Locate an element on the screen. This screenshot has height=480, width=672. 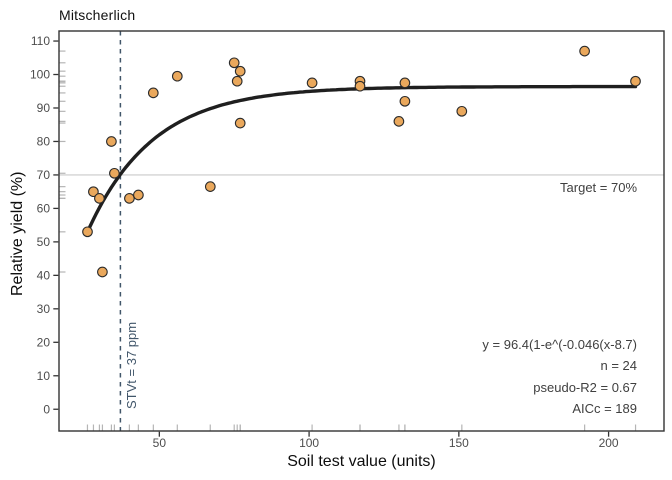
y-tick-label: 70 is located at coordinates (44, 175).